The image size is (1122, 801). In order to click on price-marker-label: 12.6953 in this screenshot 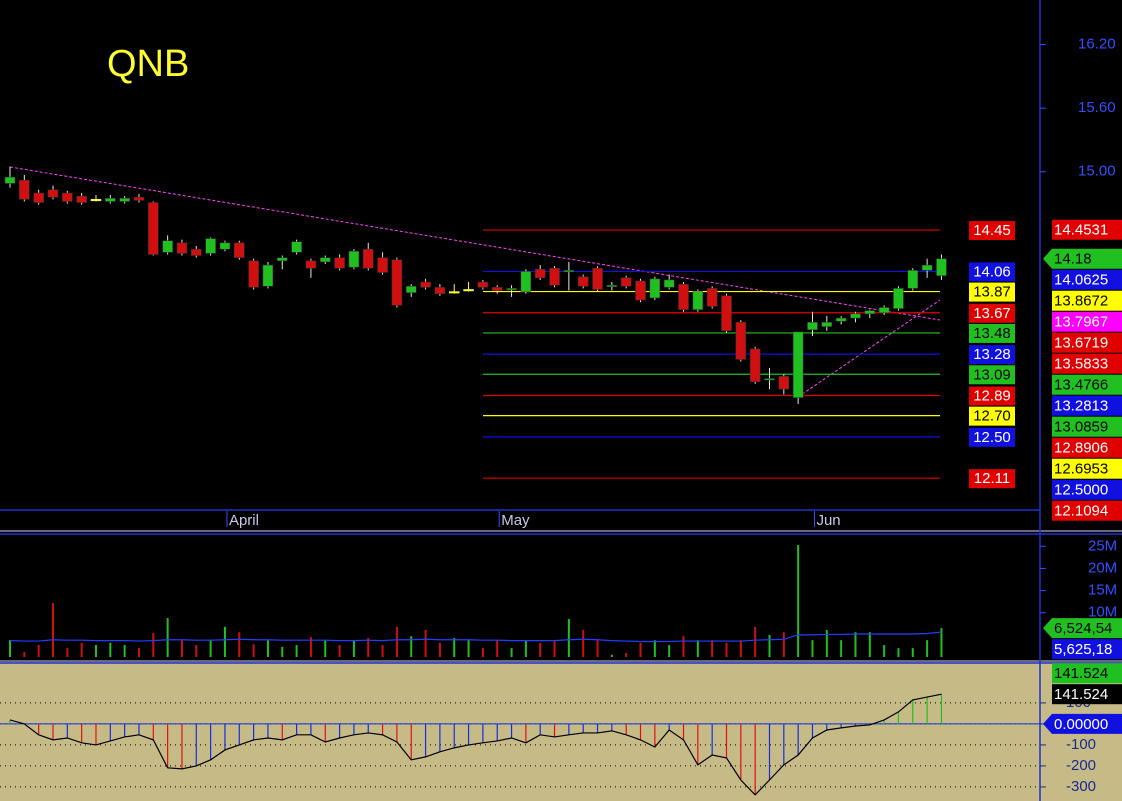, I will do `click(1081, 469)`.